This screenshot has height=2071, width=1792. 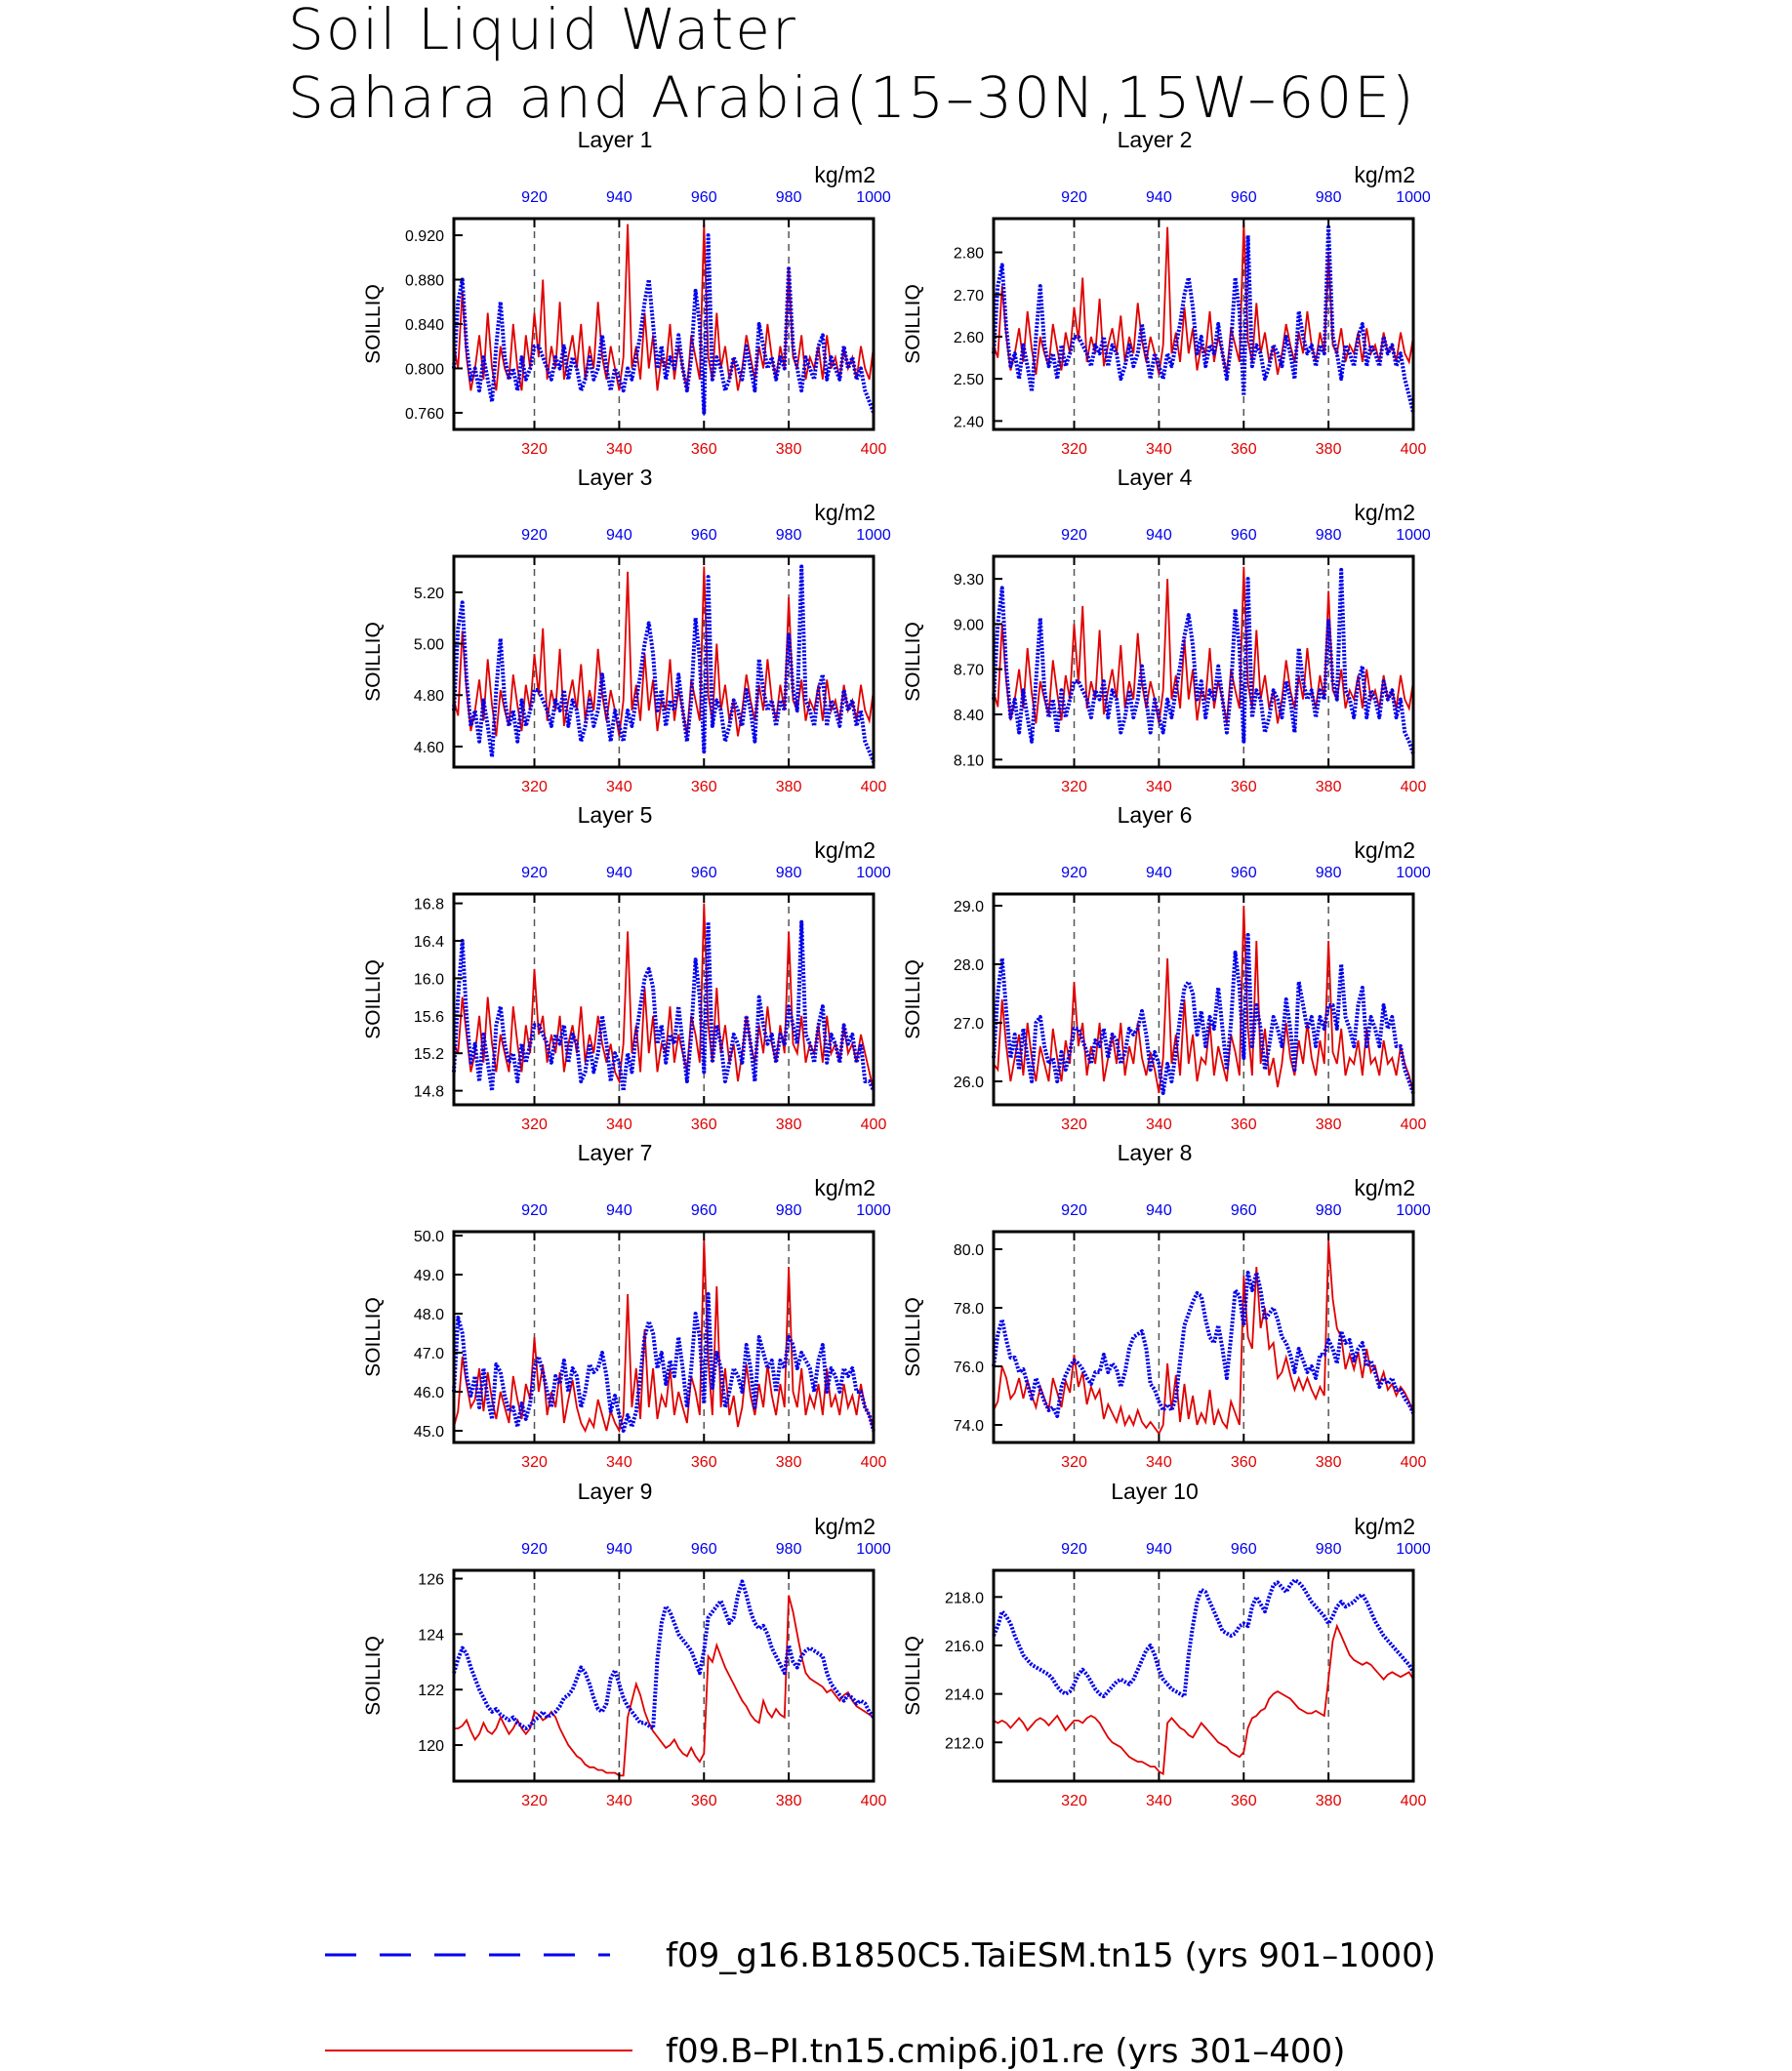 What do you see at coordinates (969, 1309) in the screenshot?
I see `y-tick-label: 78.0` at bounding box center [969, 1309].